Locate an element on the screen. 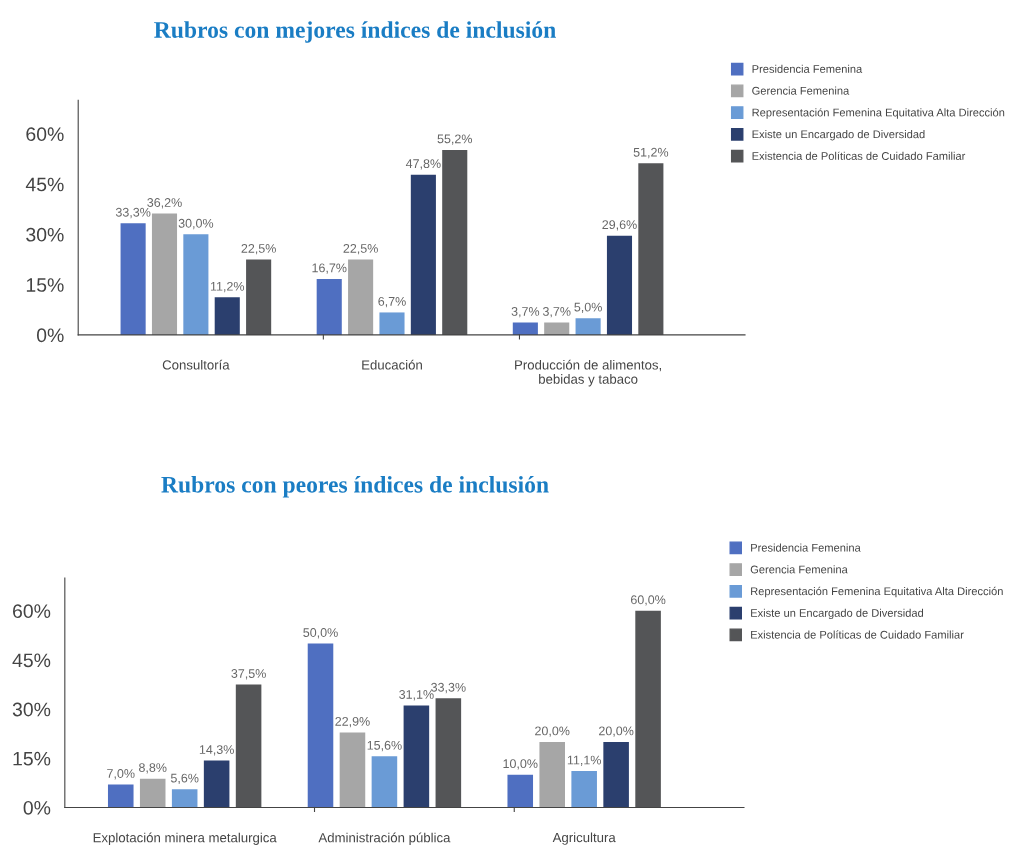 The image size is (1029, 850). x-tick-label: Administración pública is located at coordinates (384, 838).